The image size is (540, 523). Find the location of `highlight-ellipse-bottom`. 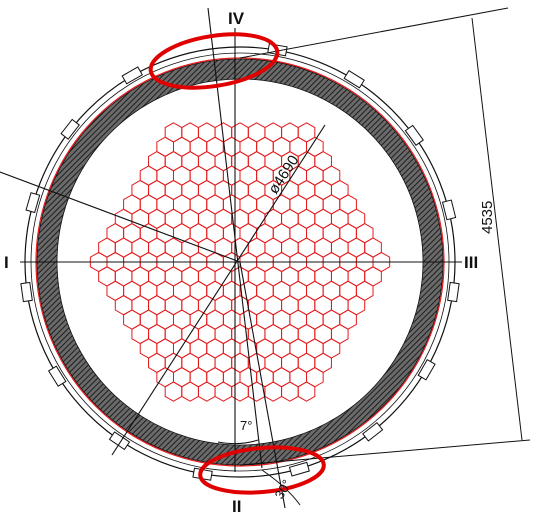

highlight-ellipse-bottom is located at coordinates (262, 470).